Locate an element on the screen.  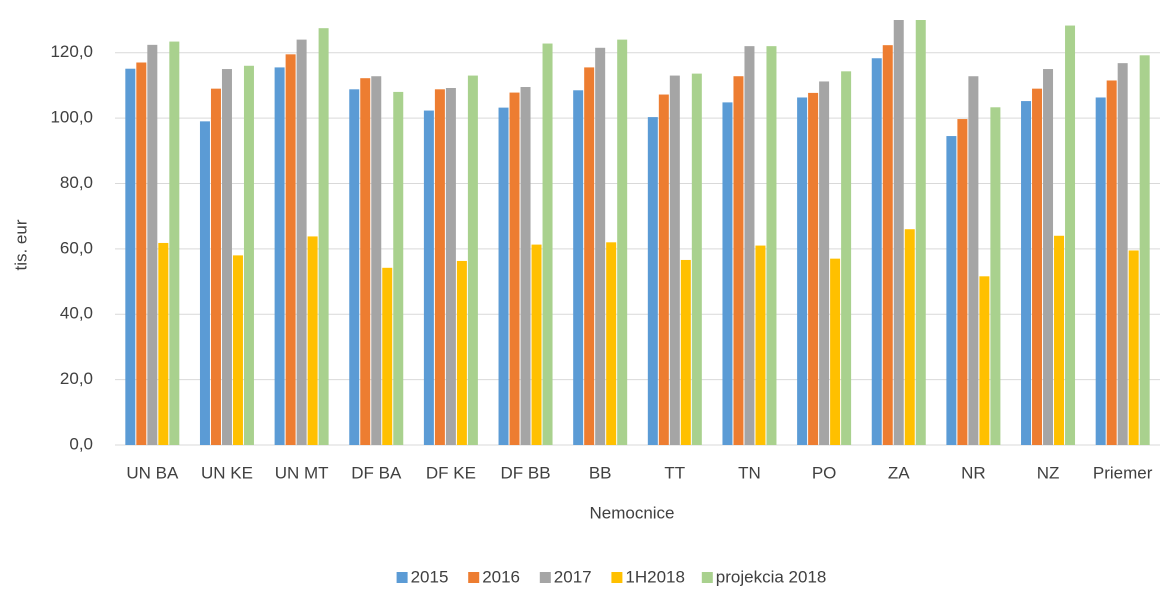
x-tick-label: PO is located at coordinates (824, 472).